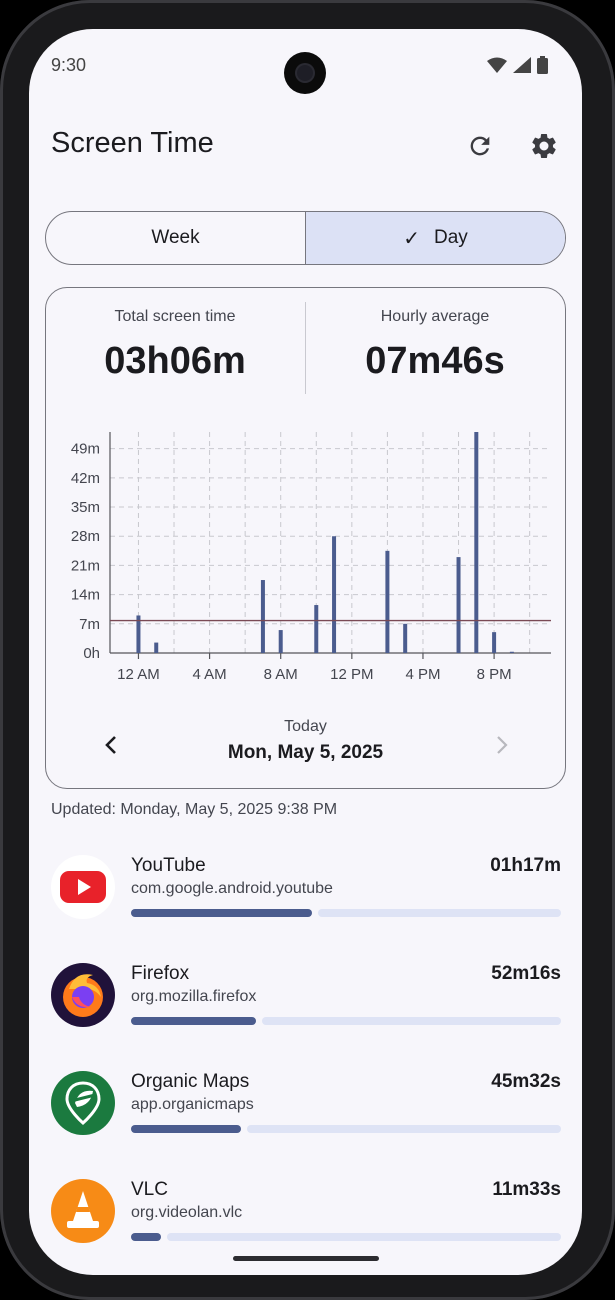 This screenshot has width=615, height=1300. What do you see at coordinates (194, 996) in the screenshot?
I see `app-package: org.mozilla.firefox` at bounding box center [194, 996].